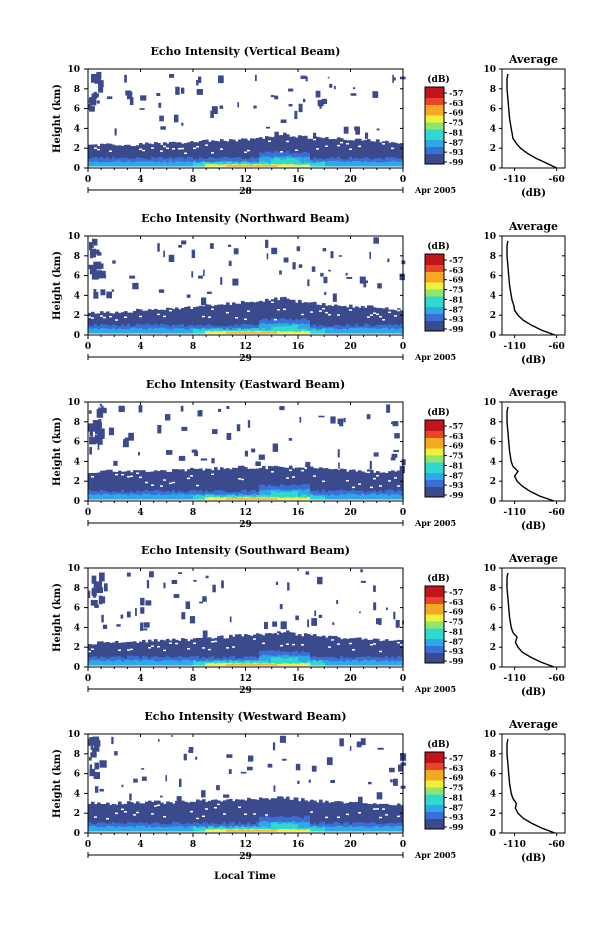 Image resolution: width=616 pixels, height=929 pixels. Describe the element at coordinates (140, 845) in the screenshot. I see `x-tick-label: 4` at that location.